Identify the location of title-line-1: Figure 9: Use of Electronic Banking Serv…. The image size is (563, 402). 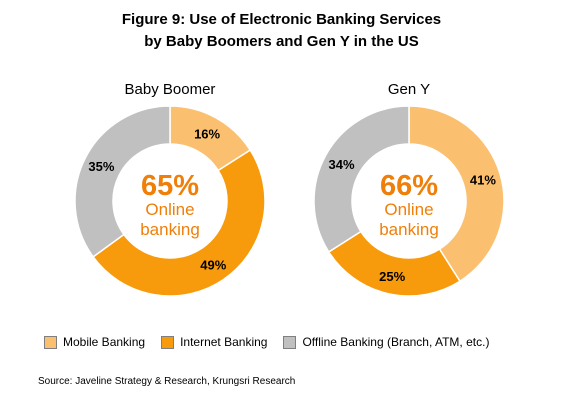
(281, 19).